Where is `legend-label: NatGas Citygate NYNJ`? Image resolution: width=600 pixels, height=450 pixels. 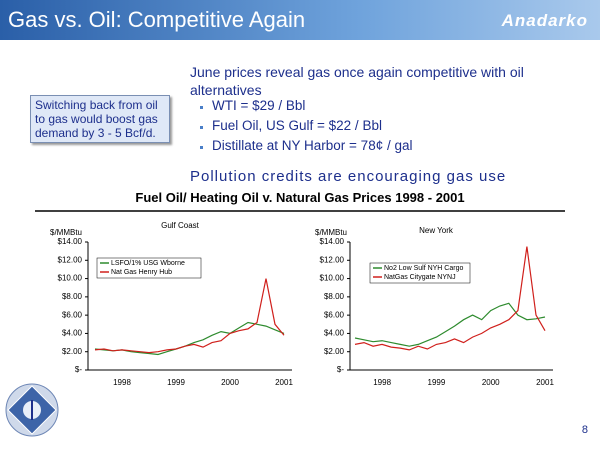
legend-label: NatGas Citygate NYNJ is located at coordinates (420, 277).